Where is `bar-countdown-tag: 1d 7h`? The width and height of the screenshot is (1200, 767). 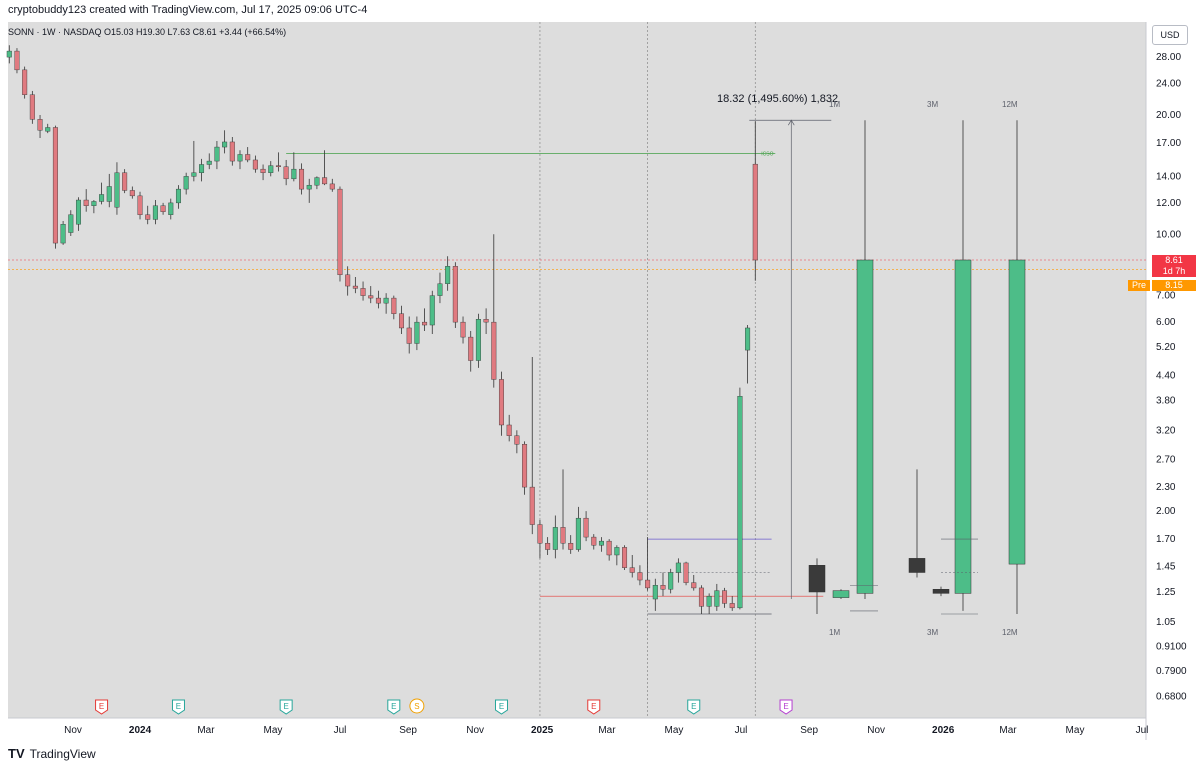
bar-countdown-tag: 1d 7h is located at coordinates (1174, 271).